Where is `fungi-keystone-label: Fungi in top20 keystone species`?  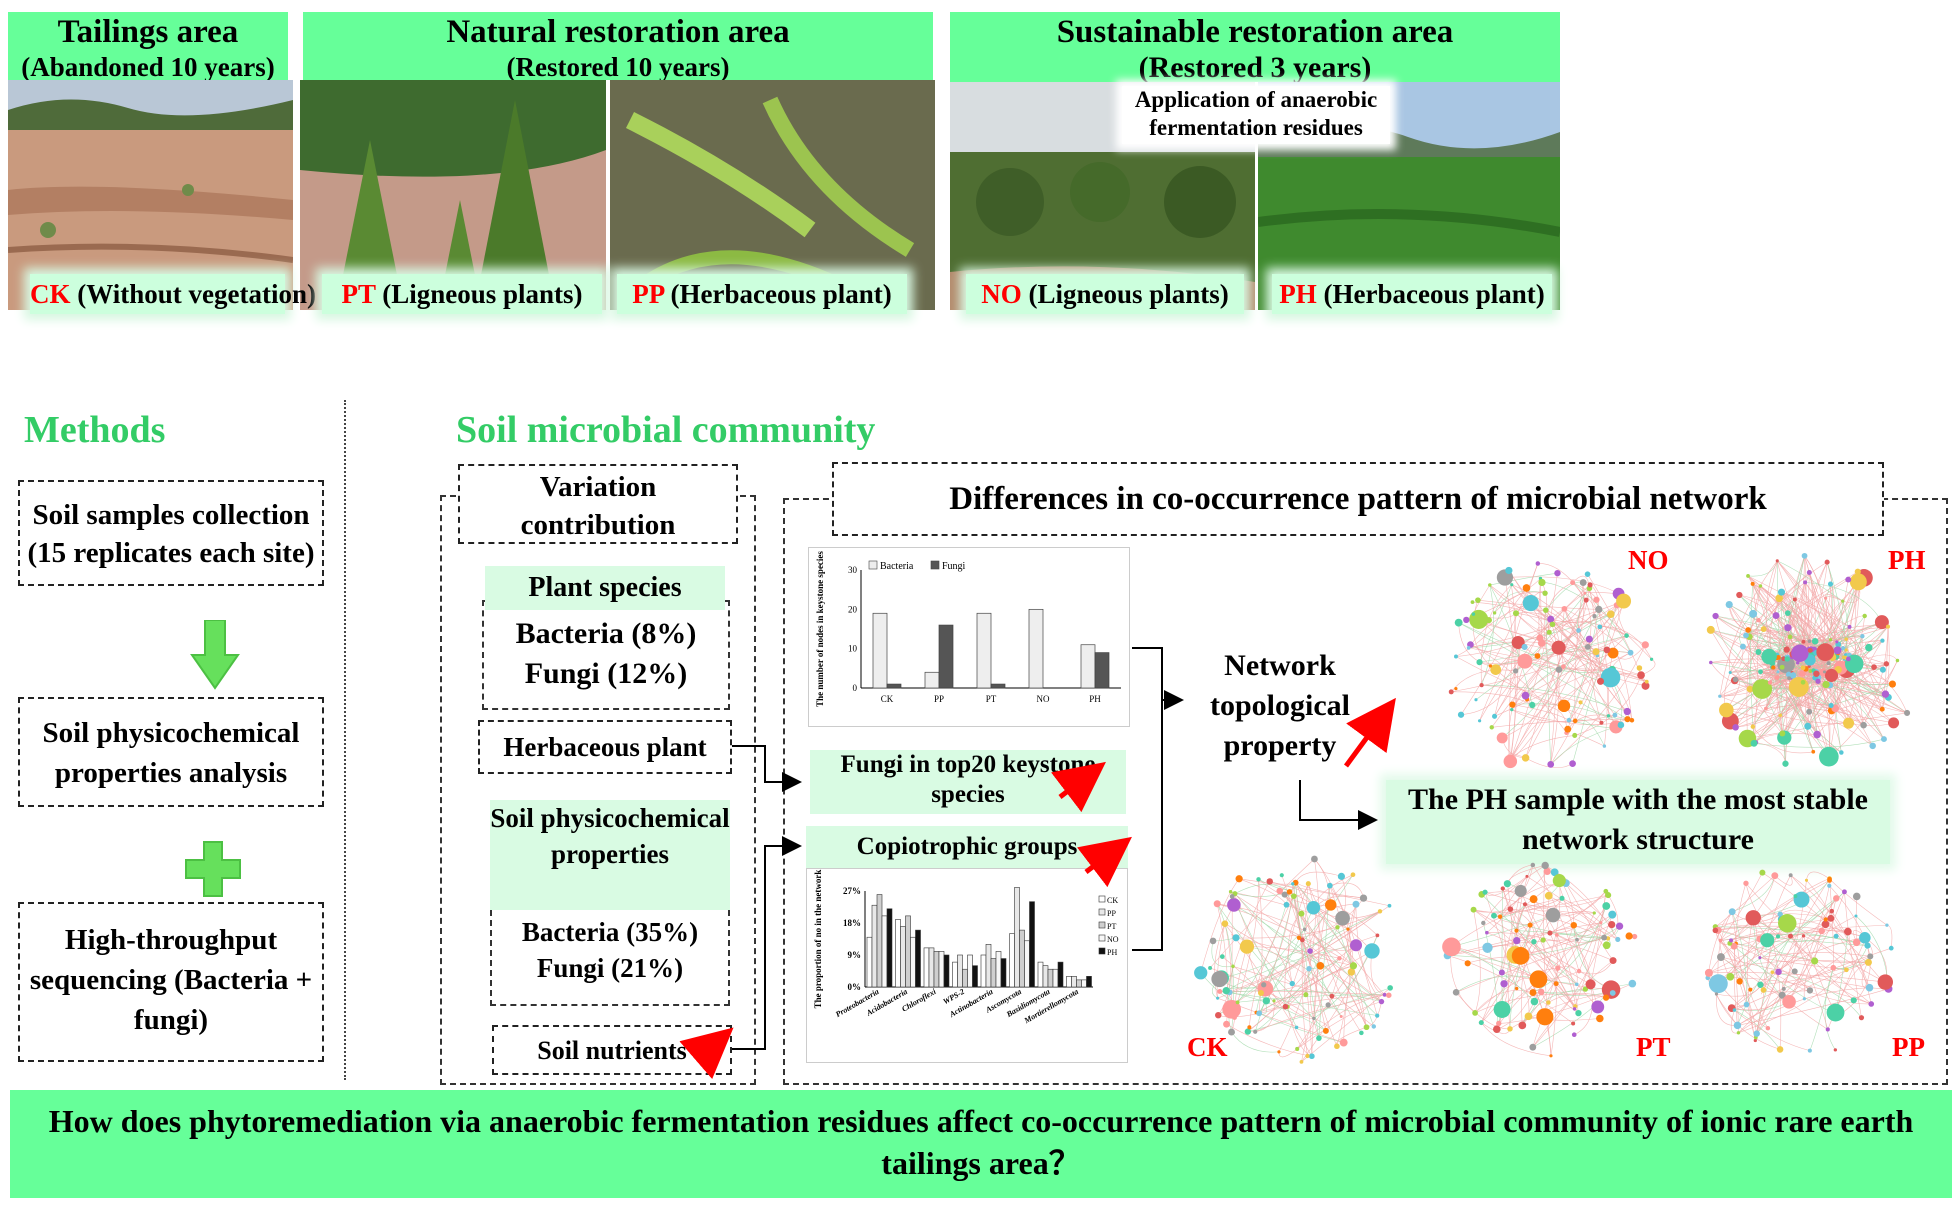 fungi-keystone-label: Fungi in top20 keystone species is located at coordinates (968, 782).